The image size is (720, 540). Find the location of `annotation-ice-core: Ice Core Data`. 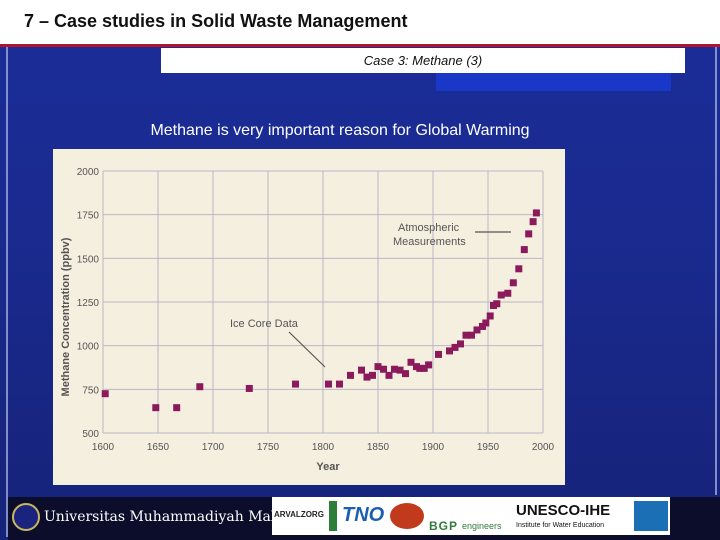

annotation-ice-core: Ice Core Data is located at coordinates (264, 324).